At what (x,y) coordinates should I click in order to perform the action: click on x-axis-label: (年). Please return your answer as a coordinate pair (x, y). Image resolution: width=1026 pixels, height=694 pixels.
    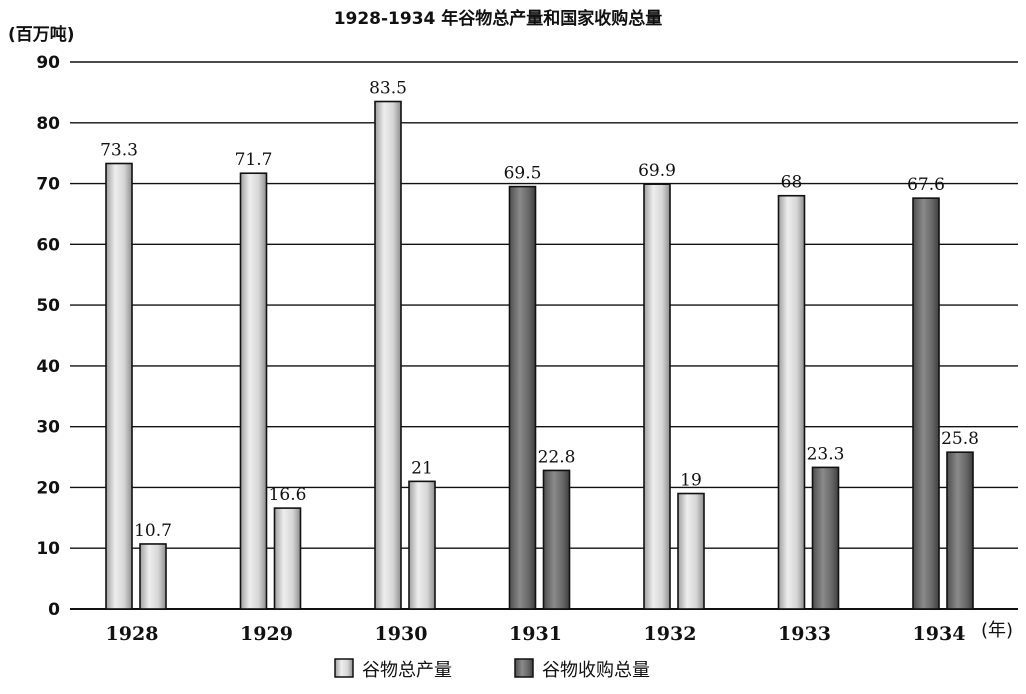
    Looking at the image, I should click on (997, 630).